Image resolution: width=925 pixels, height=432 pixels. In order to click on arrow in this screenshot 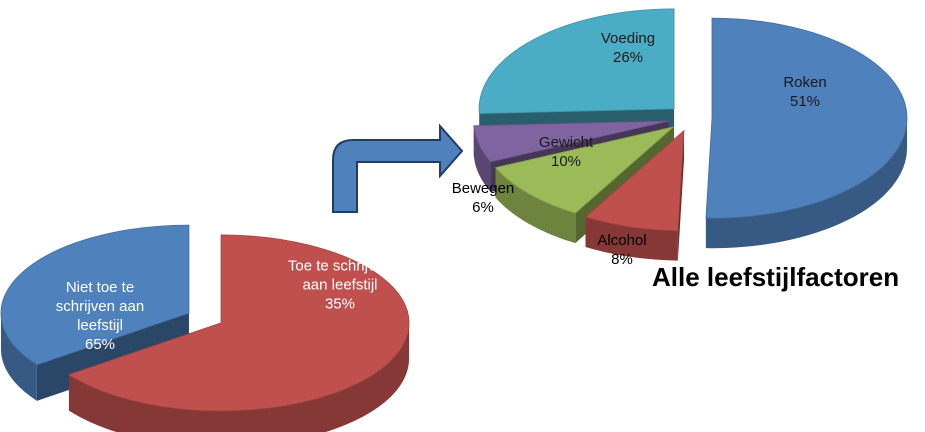, I will do `click(398, 168)`.